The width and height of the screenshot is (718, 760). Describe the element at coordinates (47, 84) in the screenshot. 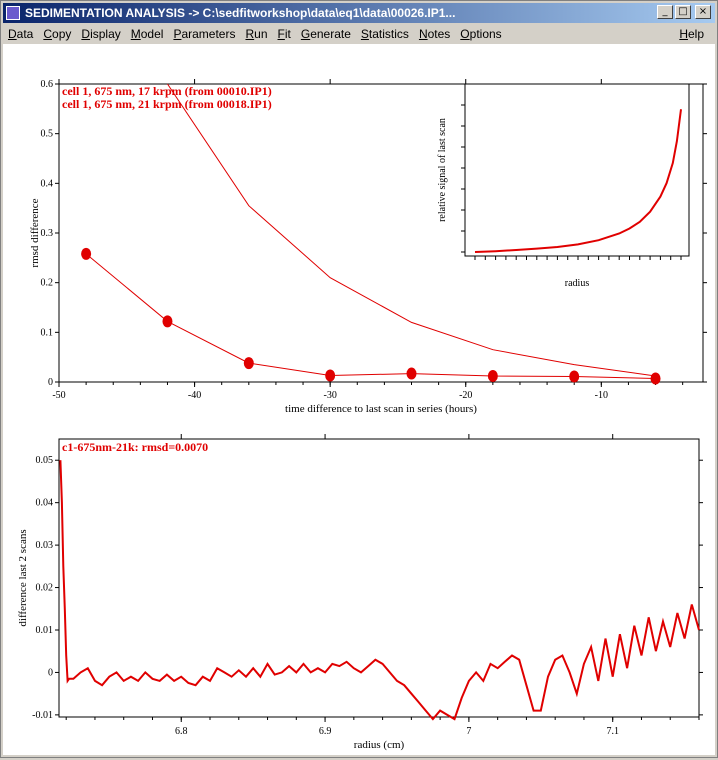

I see `chart1-y-tick-label: 0.6` at that location.